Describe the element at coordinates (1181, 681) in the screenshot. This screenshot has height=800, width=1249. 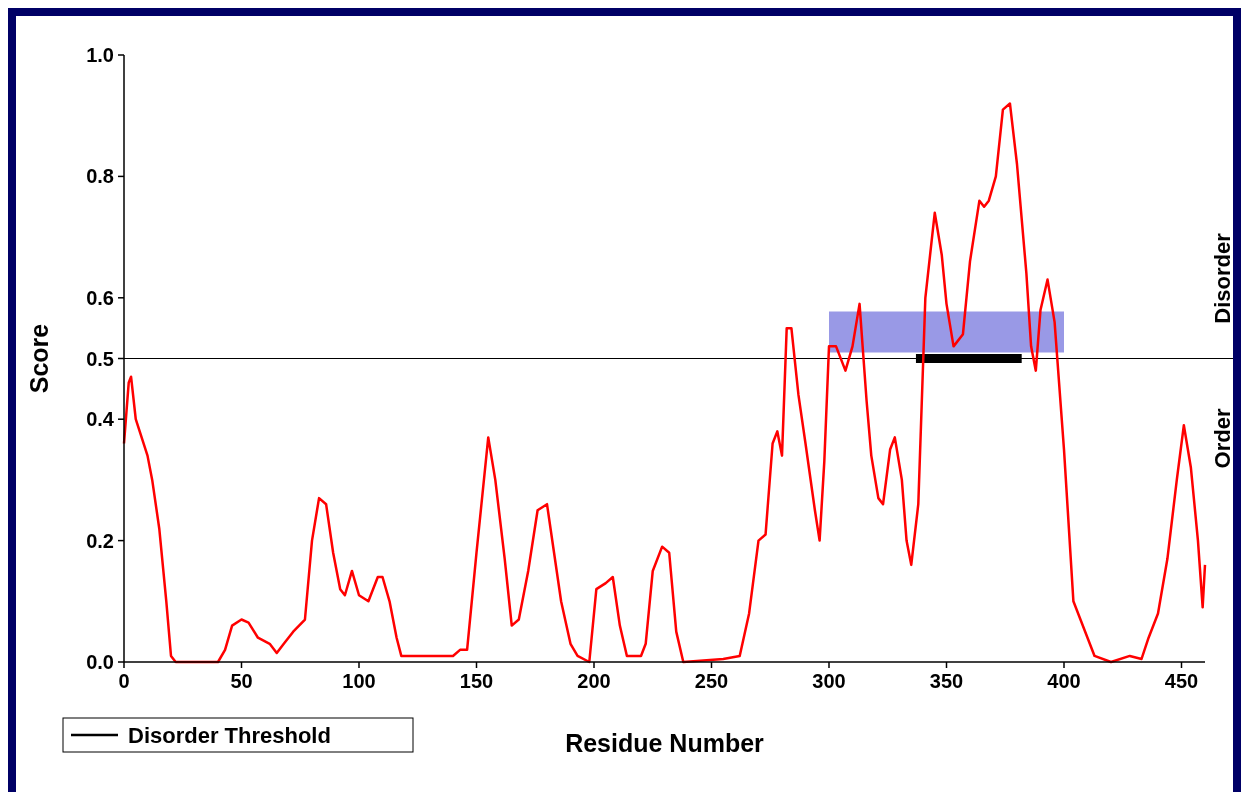
I see `x-tick-label: 450` at that location.